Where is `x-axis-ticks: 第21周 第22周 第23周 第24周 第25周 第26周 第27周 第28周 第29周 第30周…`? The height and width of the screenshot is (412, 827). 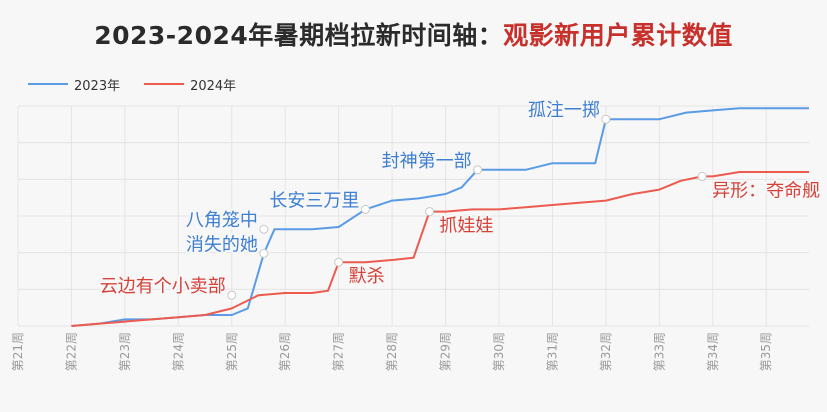 x-axis-ticks: 第21周 第22周 第23周 第24周 第25周 第26周 第27周 第28周 第29周 第30周… is located at coordinates (392, 351).